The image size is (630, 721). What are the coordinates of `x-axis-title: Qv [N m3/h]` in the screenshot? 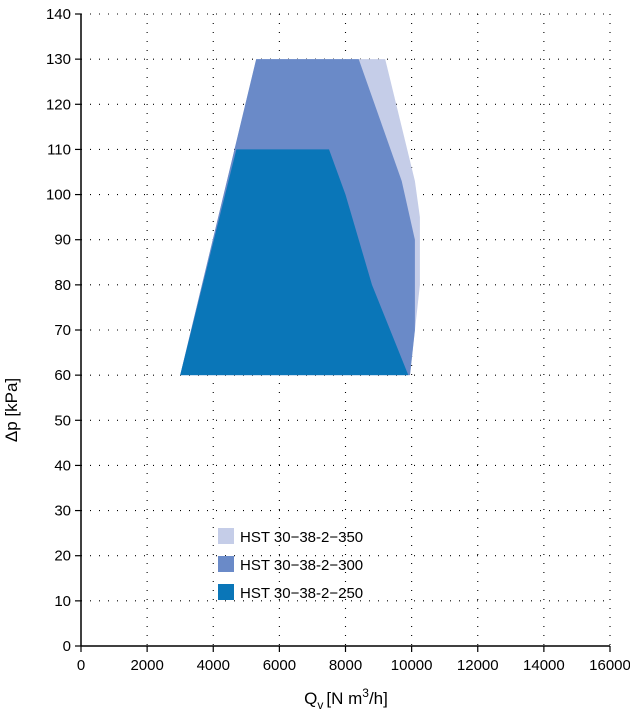 It's located at (346, 699).